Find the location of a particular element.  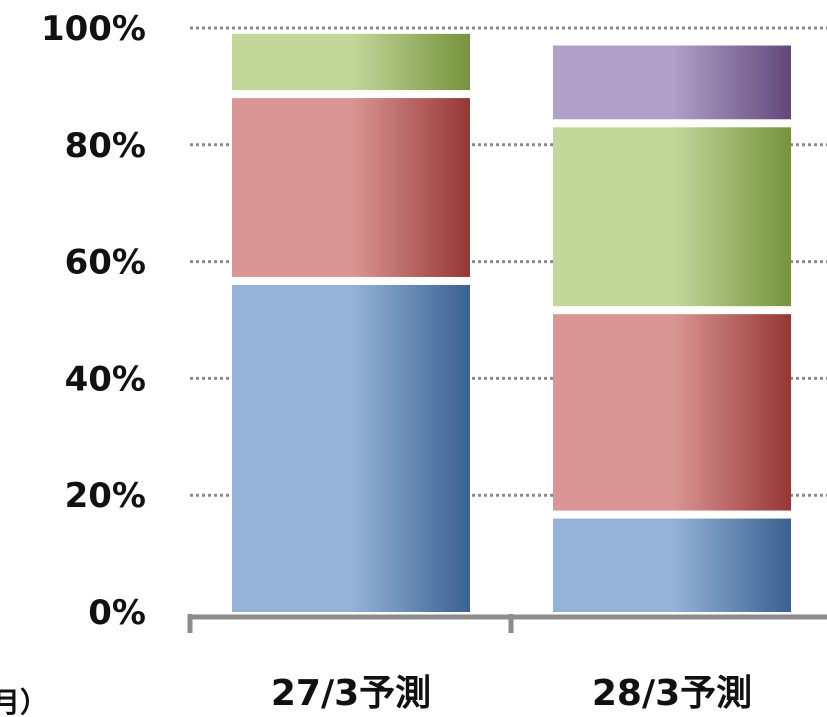

y-tick-label: 40% is located at coordinates (105, 379).